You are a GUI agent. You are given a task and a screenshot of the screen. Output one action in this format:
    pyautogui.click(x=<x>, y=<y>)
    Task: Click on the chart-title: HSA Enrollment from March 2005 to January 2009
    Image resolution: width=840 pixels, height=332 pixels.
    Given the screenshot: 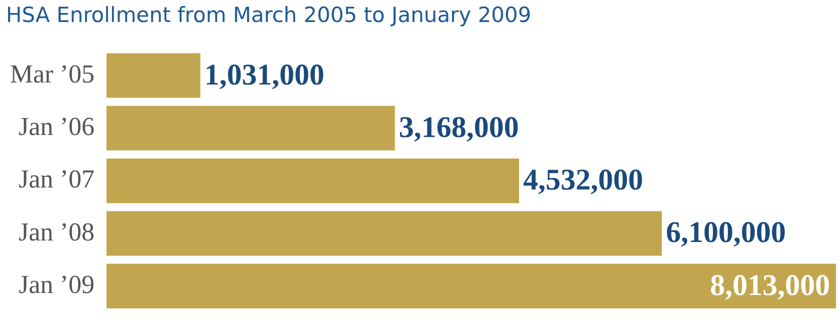 What is the action you would take?
    pyautogui.click(x=269, y=15)
    